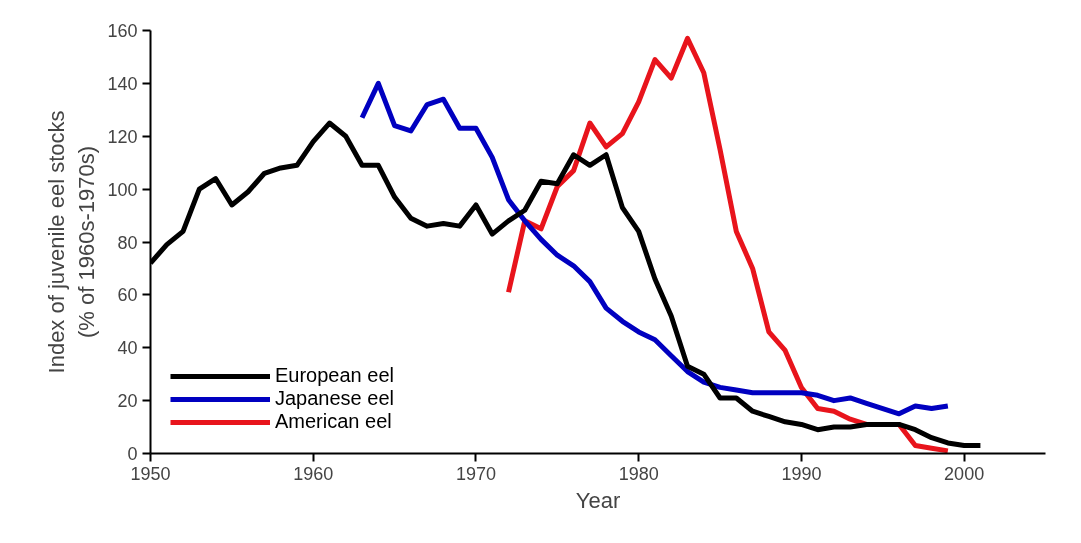  What do you see at coordinates (475, 473) in the screenshot?
I see `x-tick-label: 1970` at bounding box center [475, 473].